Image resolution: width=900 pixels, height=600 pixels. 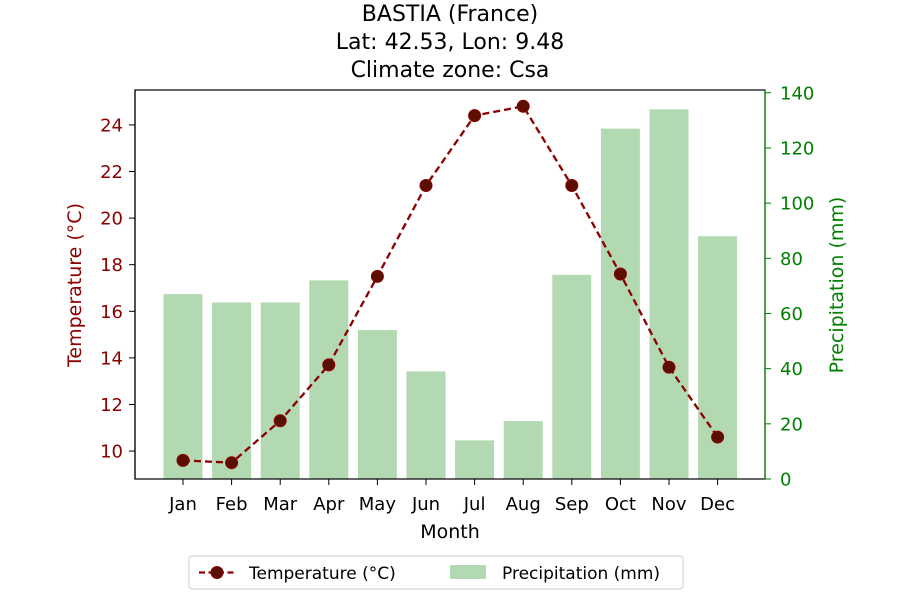 I want to click on legend: Temperature (°C) Precipitation (mm), so click(x=436, y=572).